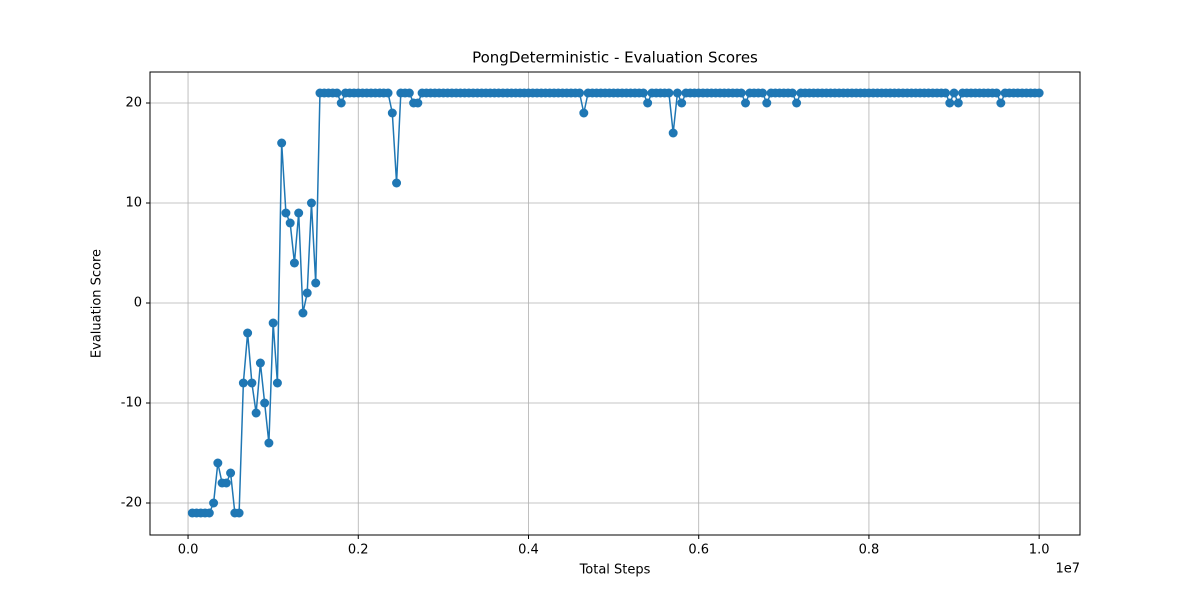 The image size is (1200, 600). Describe the element at coordinates (528, 550) in the screenshot. I see `x-tick-label: 0.4` at that location.